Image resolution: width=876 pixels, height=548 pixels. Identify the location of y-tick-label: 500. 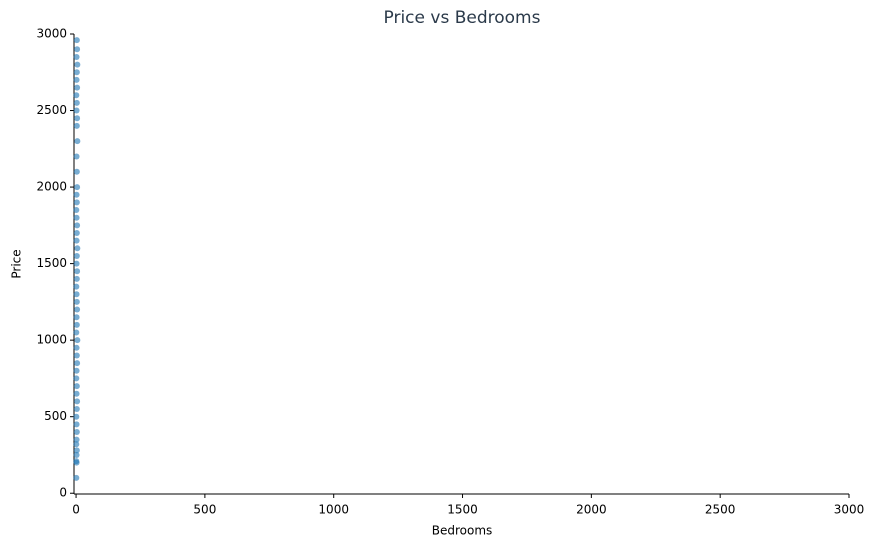
(55, 416).